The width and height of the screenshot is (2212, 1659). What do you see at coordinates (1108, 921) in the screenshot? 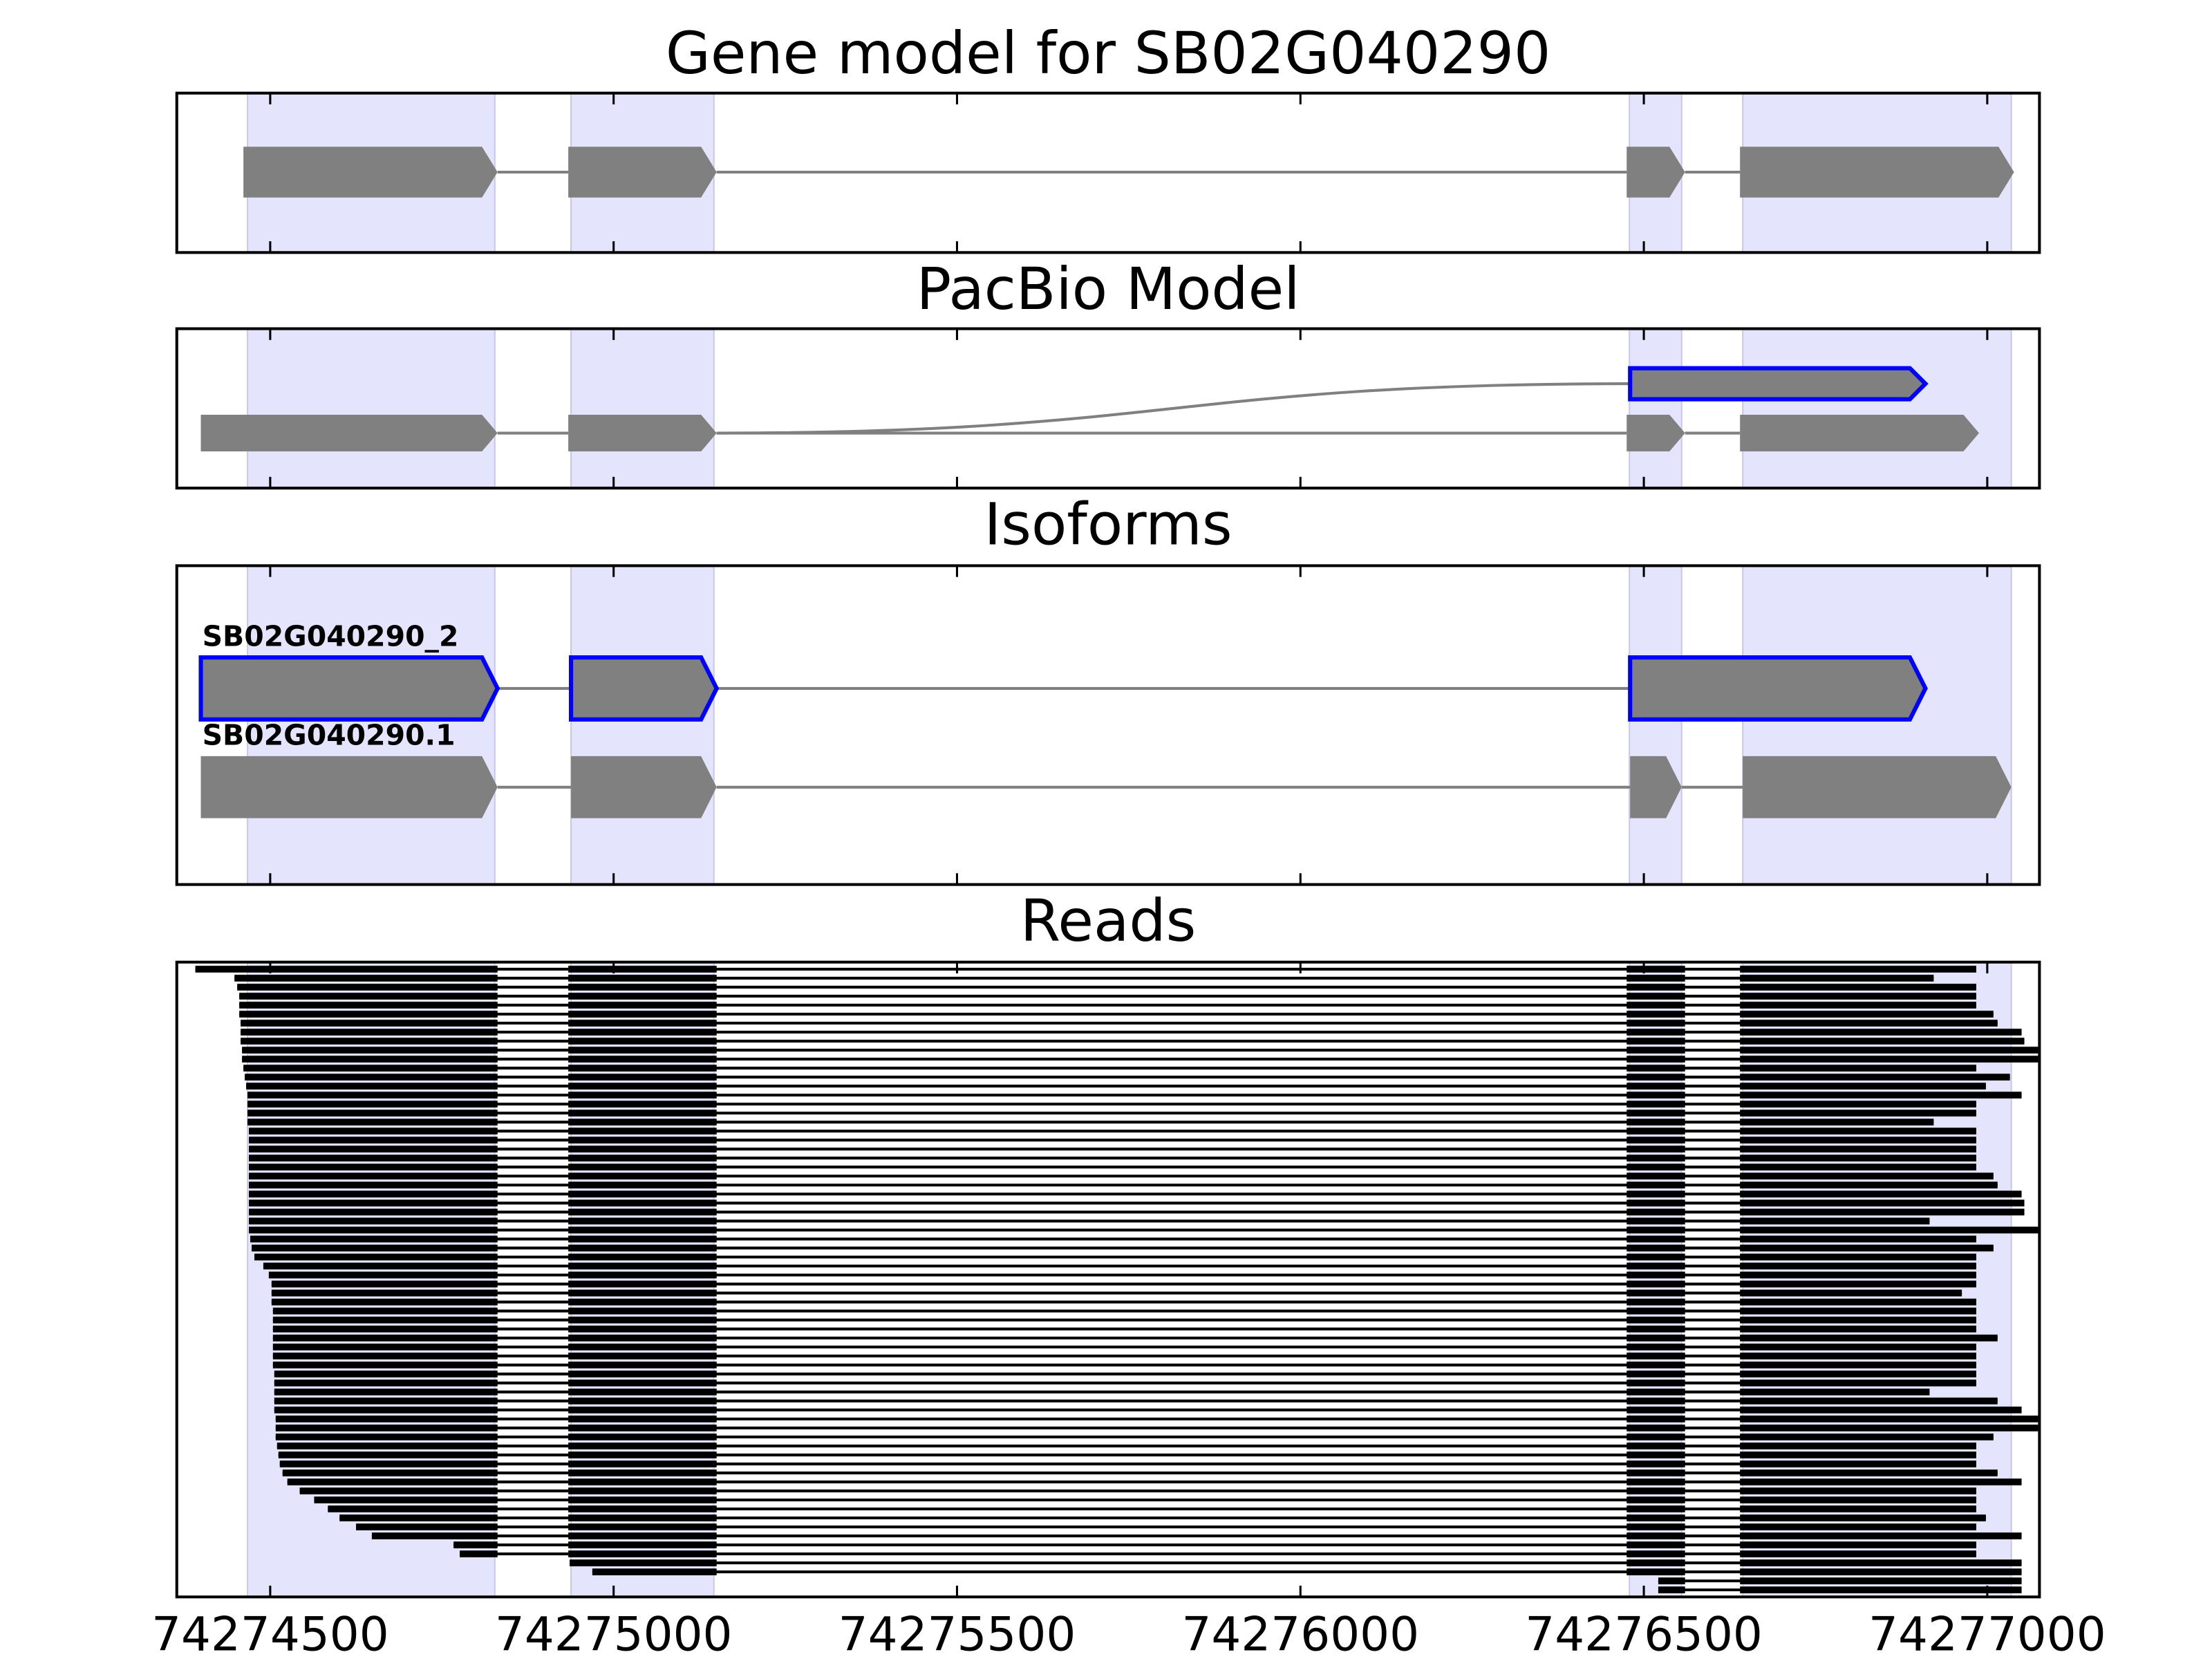
I see `panel-title: Reads` at bounding box center [1108, 921].